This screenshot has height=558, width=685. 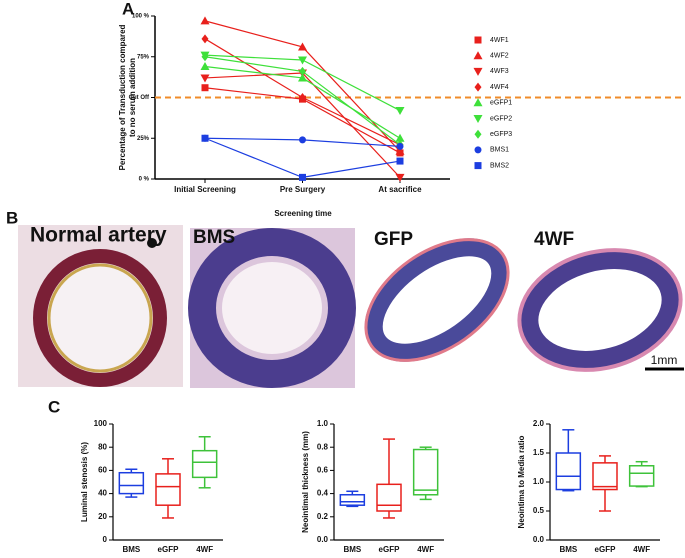 What do you see at coordinates (102, 493) in the screenshot?
I see `y-tick-label: 40` at bounding box center [102, 493].